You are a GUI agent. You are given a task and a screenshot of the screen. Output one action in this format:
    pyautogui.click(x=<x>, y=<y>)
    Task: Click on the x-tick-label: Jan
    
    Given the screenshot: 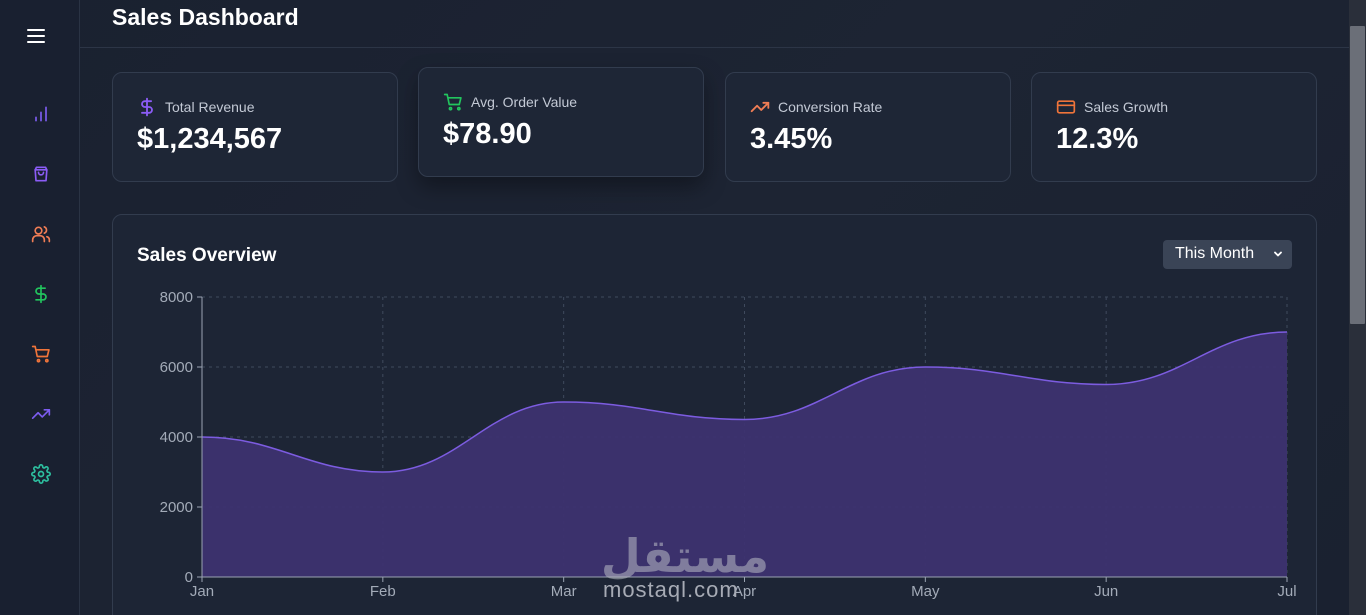 What is the action you would take?
    pyautogui.click(x=202, y=591)
    